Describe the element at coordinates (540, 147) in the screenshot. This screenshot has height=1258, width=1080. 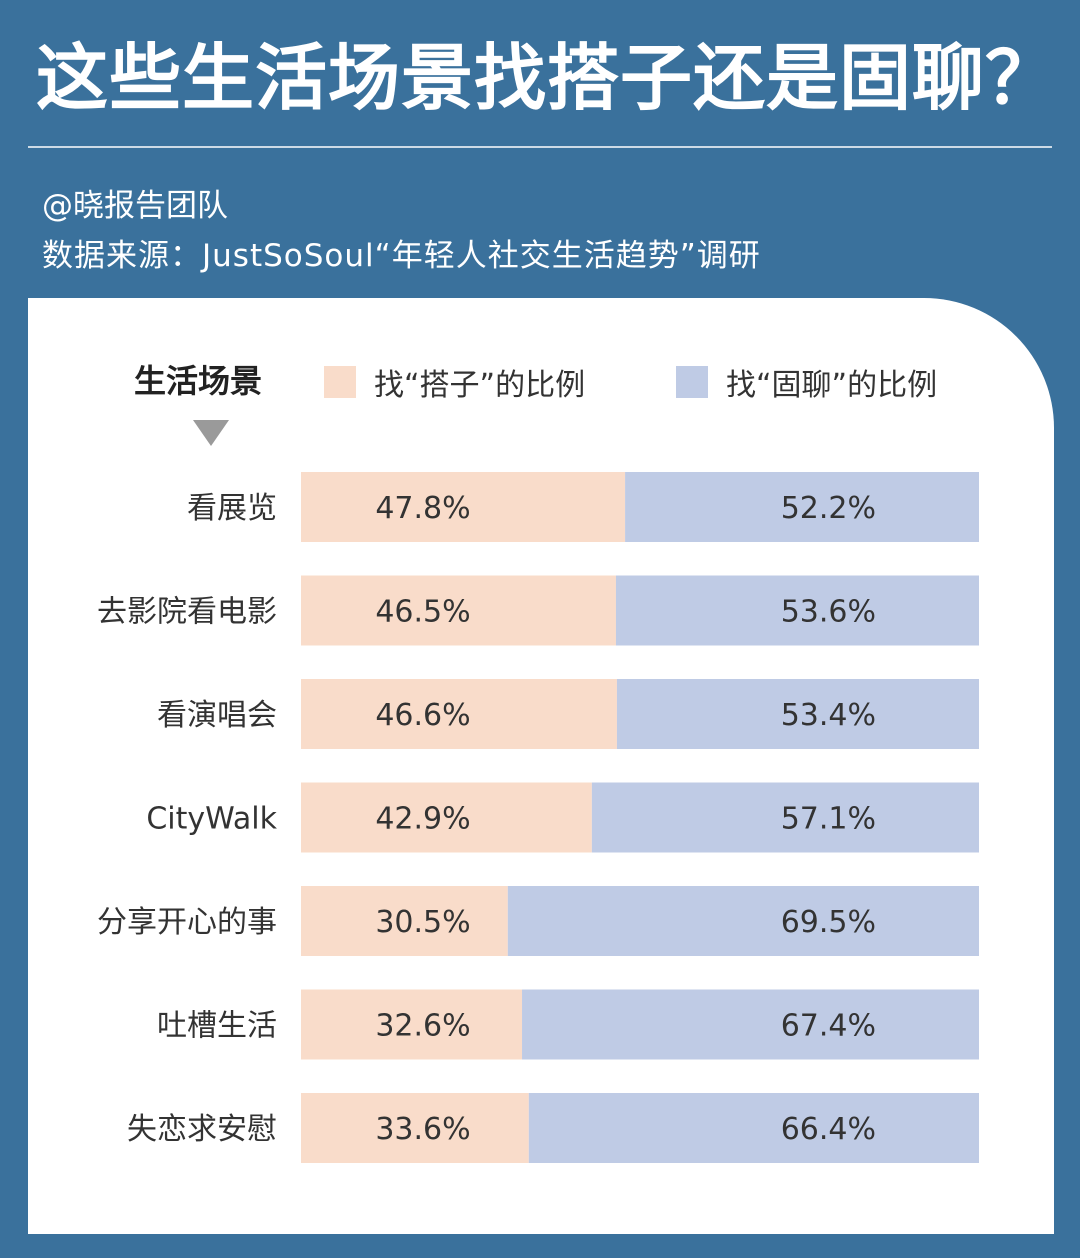
I see `title-divider` at that location.